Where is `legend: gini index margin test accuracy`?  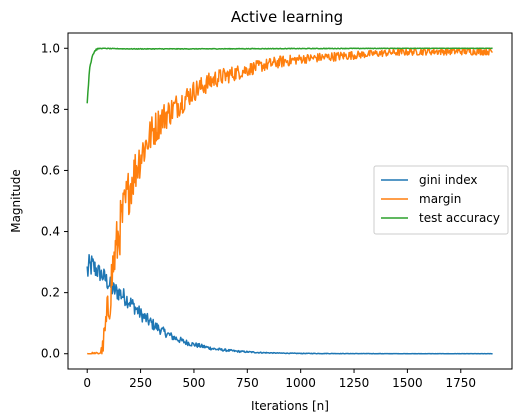 legend: gini index margin test accuracy is located at coordinates (441, 200).